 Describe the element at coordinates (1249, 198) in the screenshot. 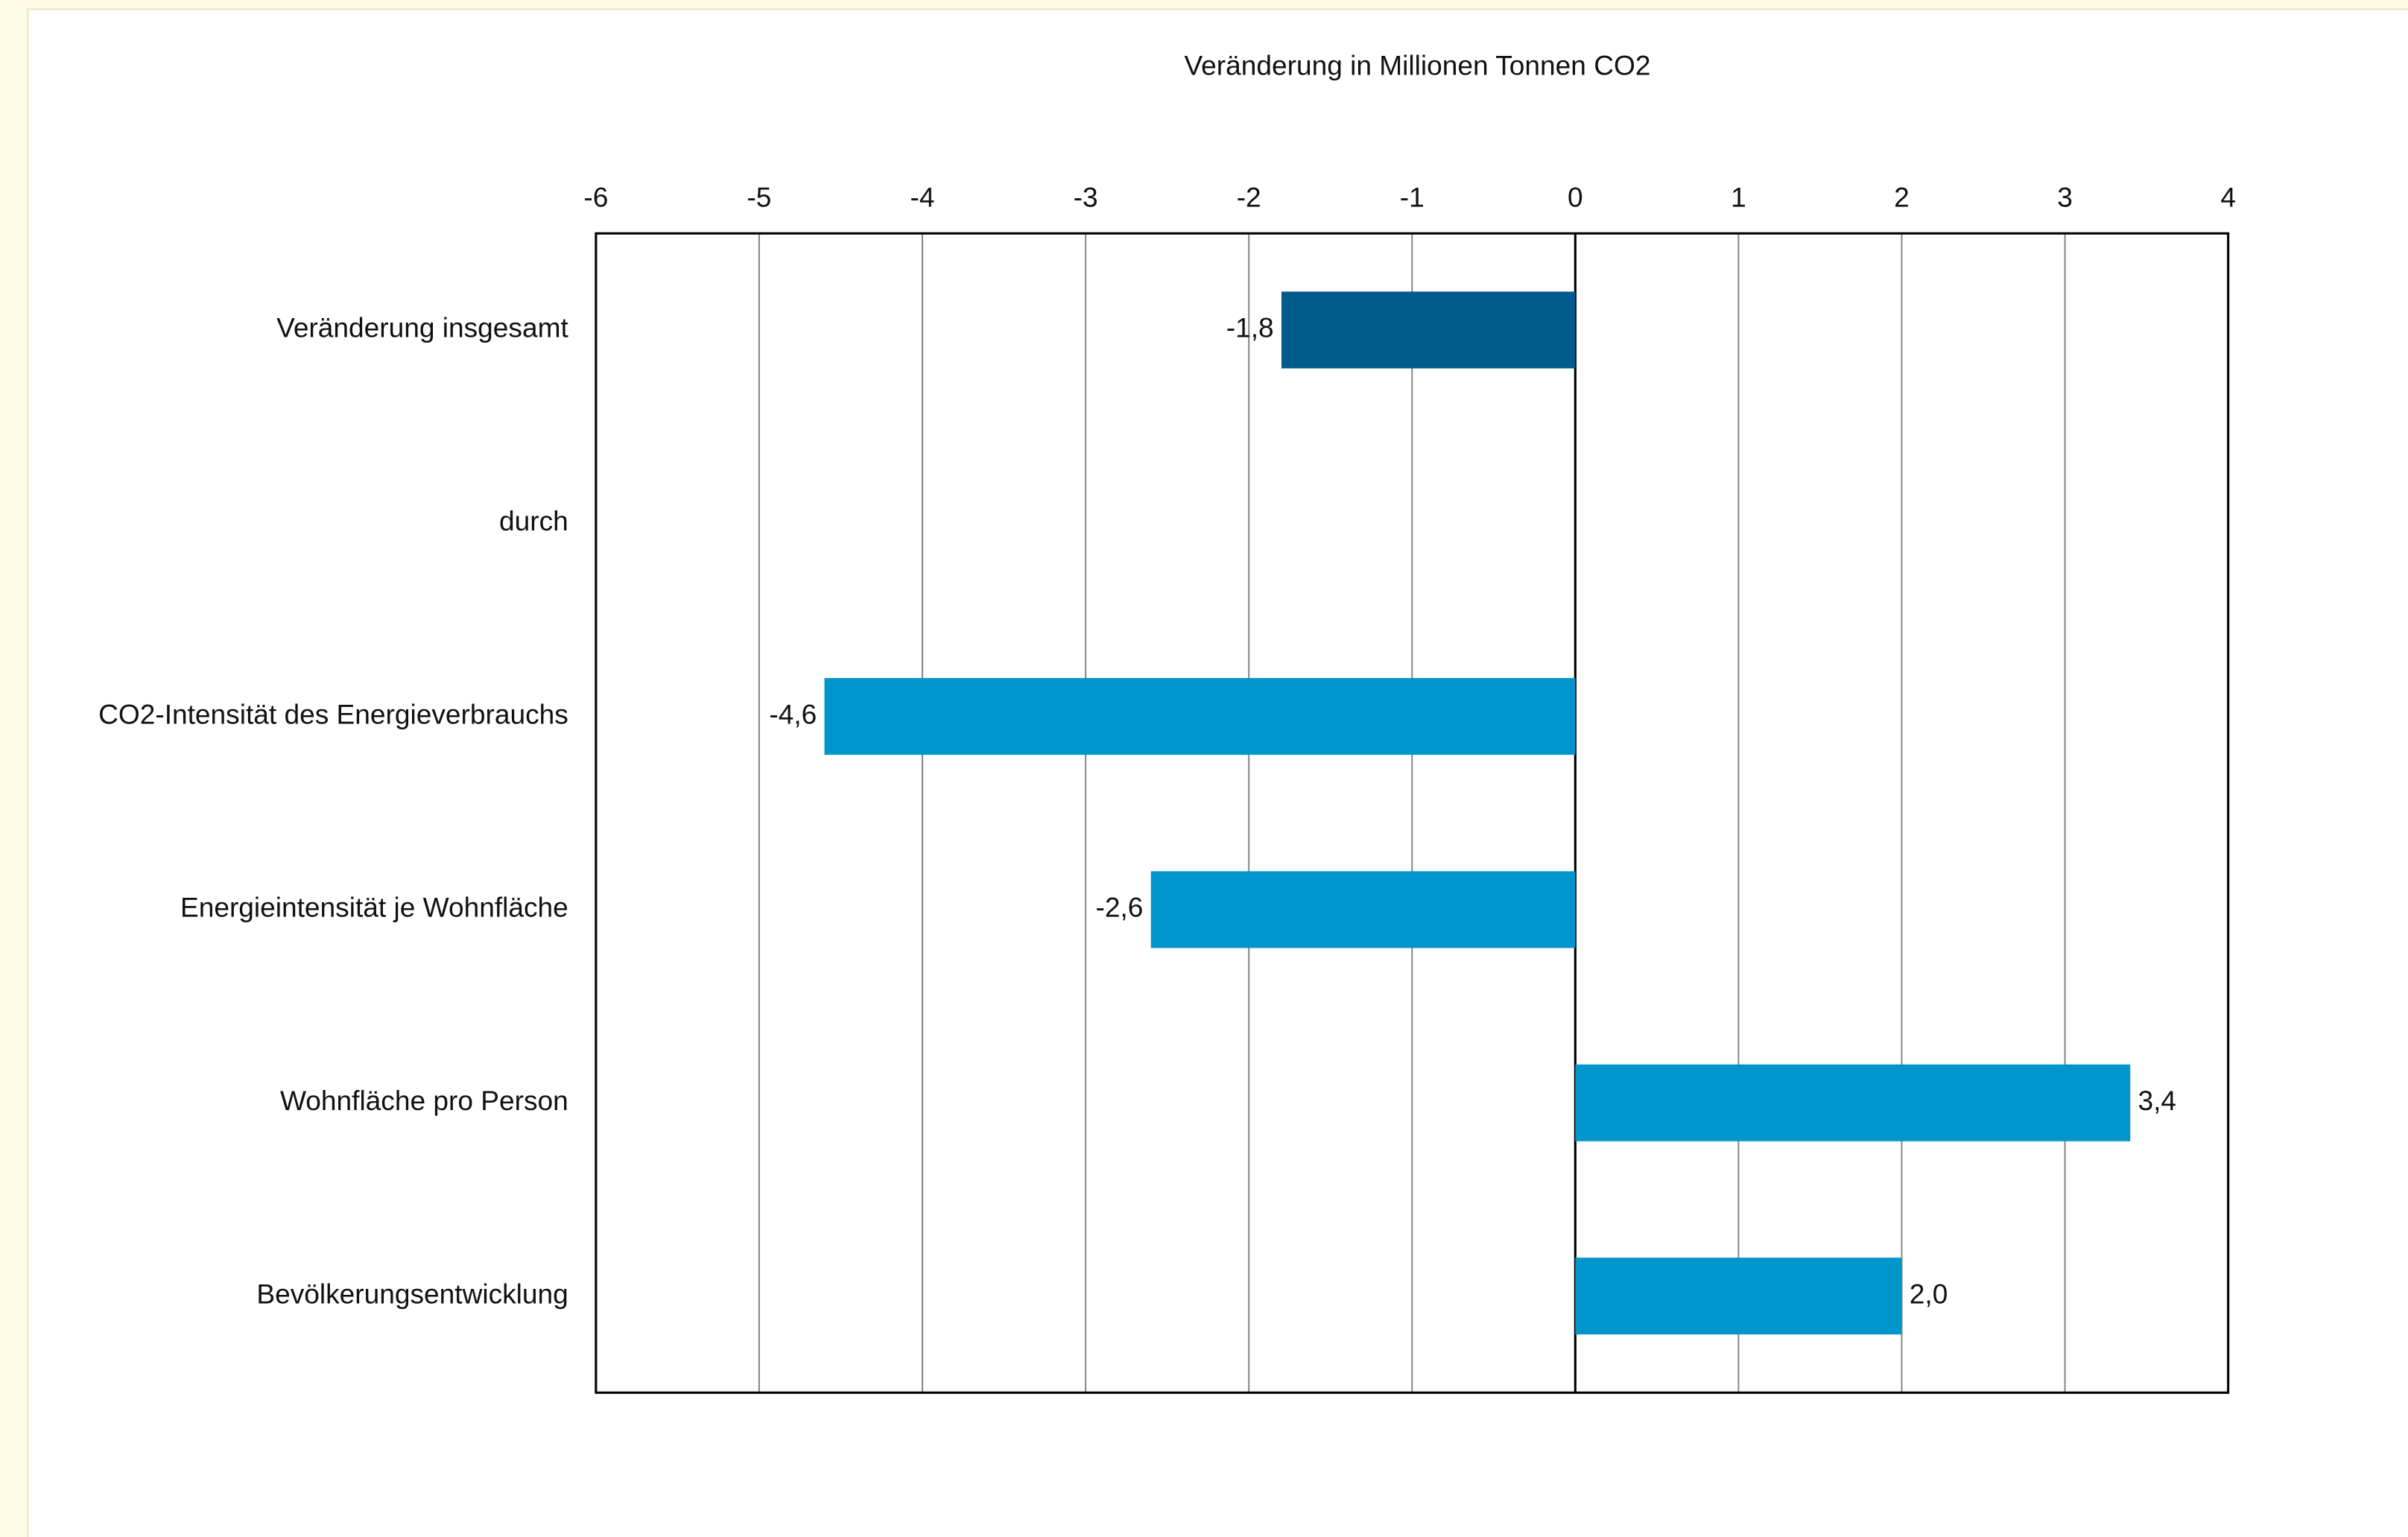

I see `x-tick-label: -2` at that location.